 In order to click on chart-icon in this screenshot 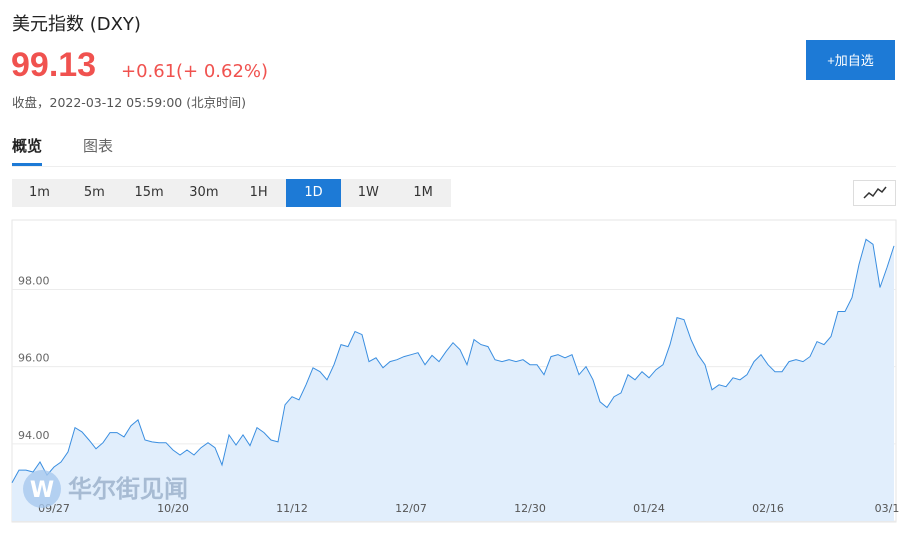, I will do `click(875, 192)`.